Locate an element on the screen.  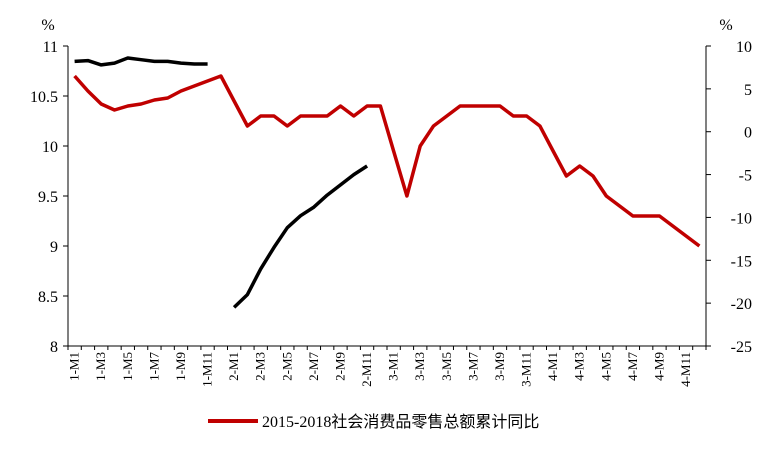
x-tick-label: 4-M9 is located at coordinates (658, 366).